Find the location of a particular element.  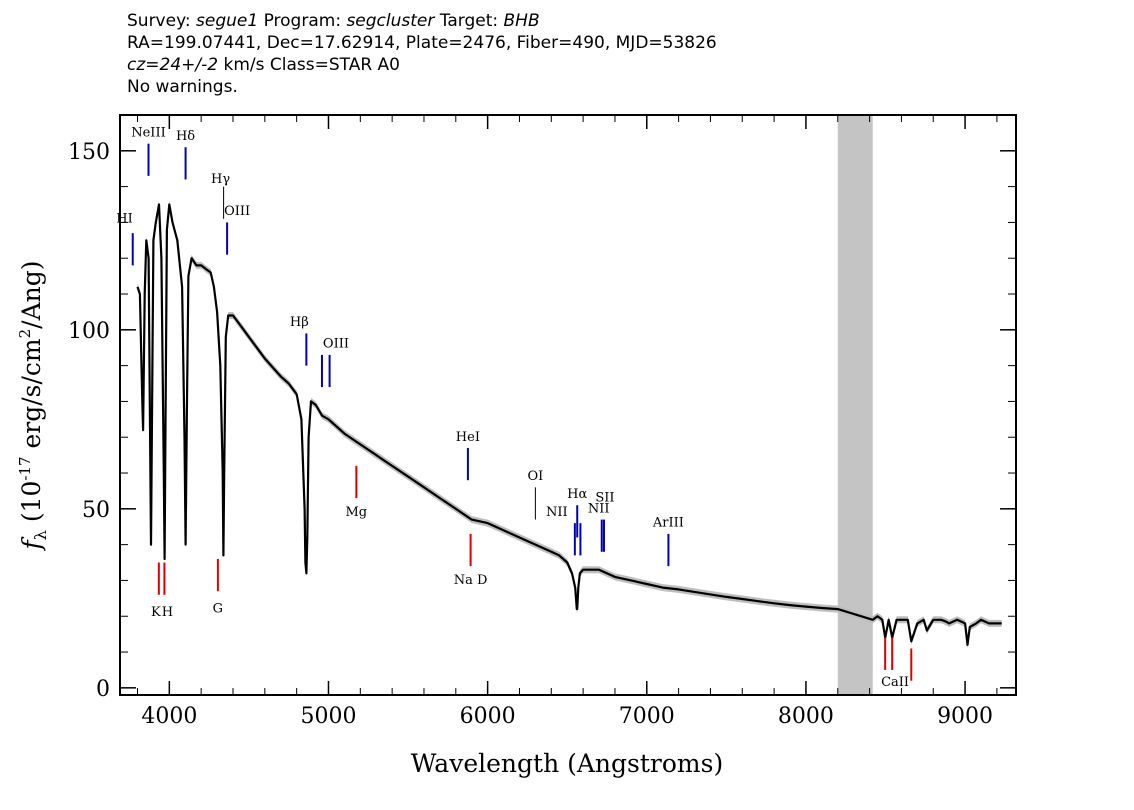

line-label: HeI is located at coordinates (468, 437).